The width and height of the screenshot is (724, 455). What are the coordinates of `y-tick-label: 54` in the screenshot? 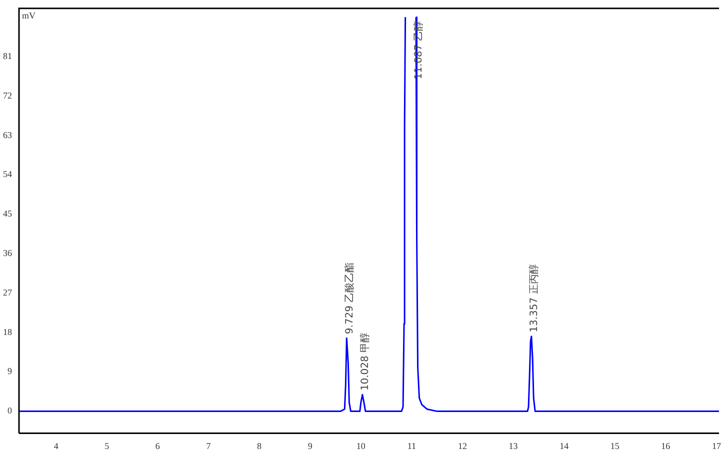 It's located at (7, 174).